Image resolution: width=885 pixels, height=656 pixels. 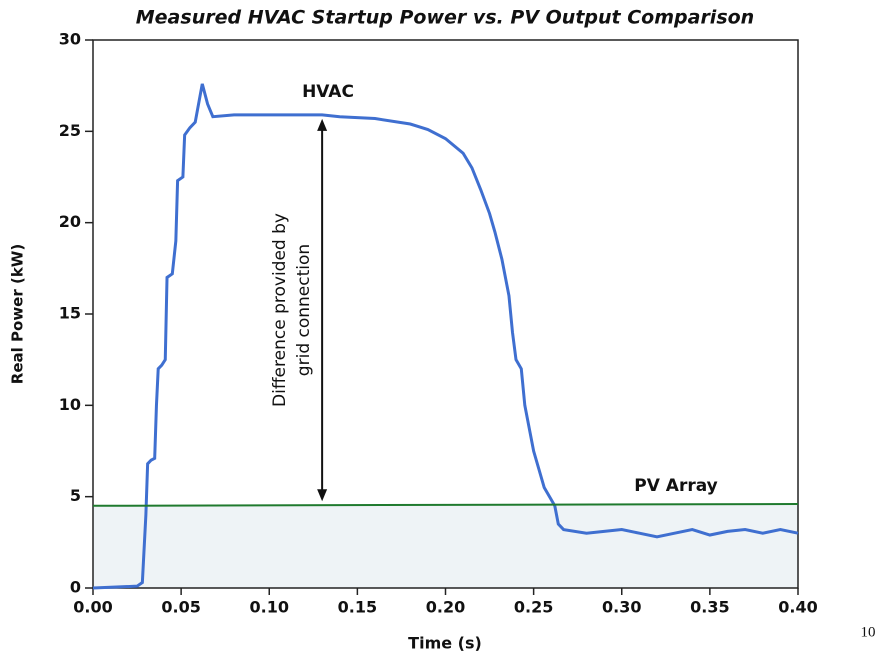 What do you see at coordinates (70, 39) in the screenshot?
I see `y-tick-label: 30` at bounding box center [70, 39].